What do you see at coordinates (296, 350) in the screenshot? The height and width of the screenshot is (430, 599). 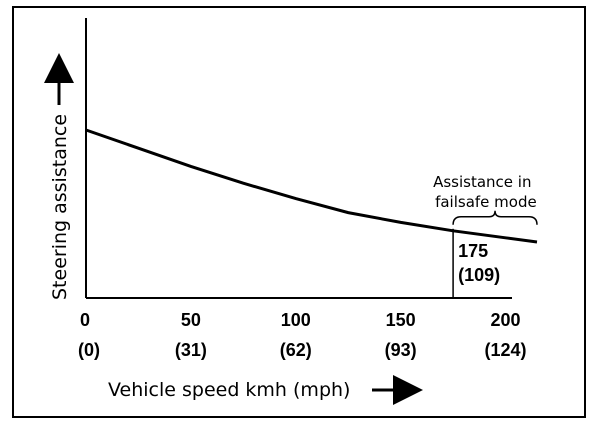 I see `x-tick-label-mph: (62)` at bounding box center [296, 350].